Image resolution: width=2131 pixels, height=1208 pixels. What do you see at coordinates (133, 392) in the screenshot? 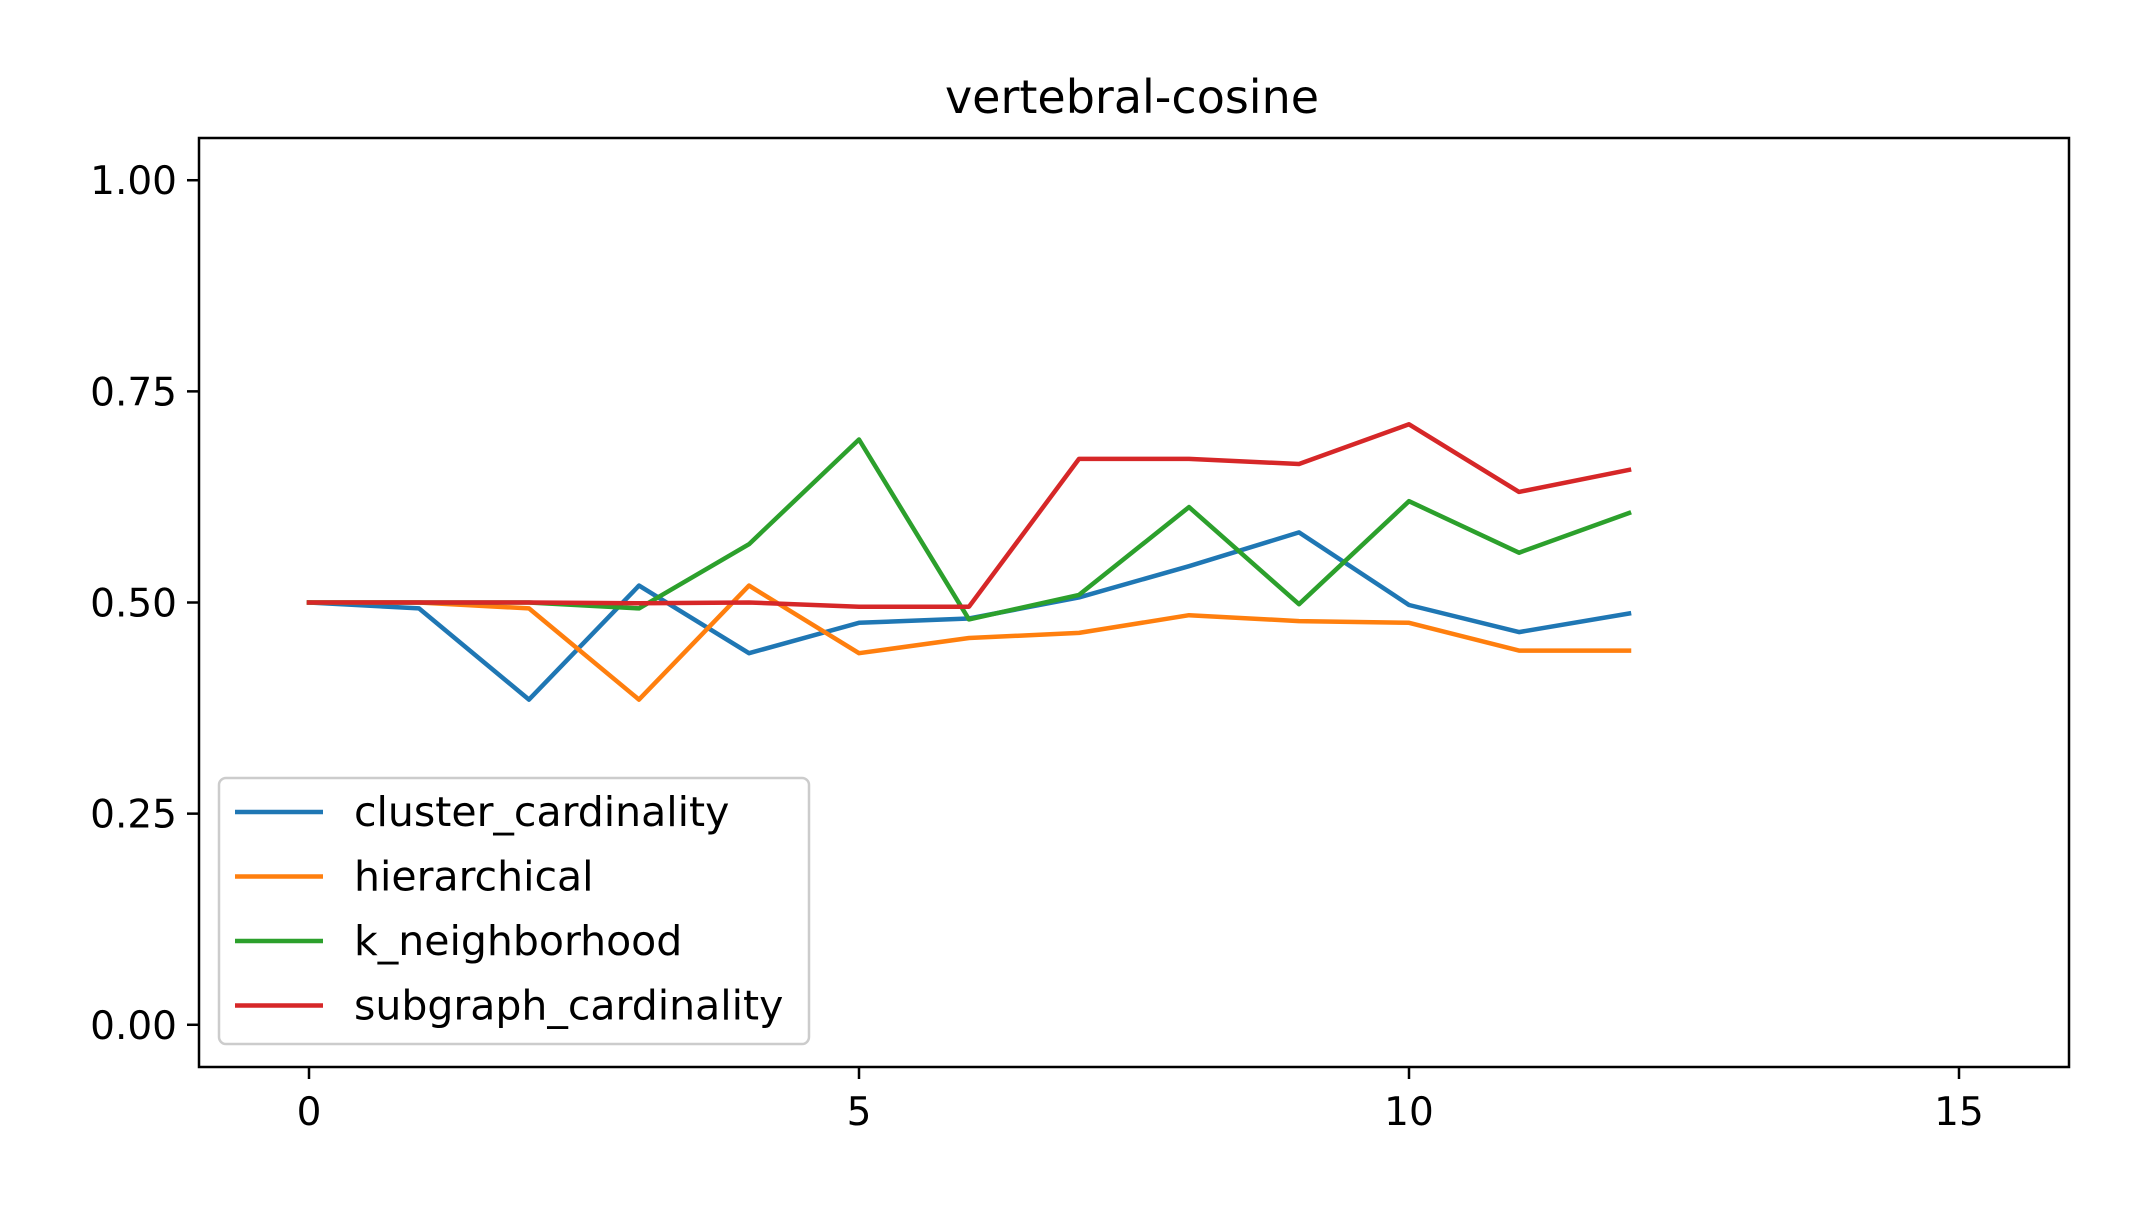
I see `y-tick-label: 0.75` at bounding box center [133, 392].